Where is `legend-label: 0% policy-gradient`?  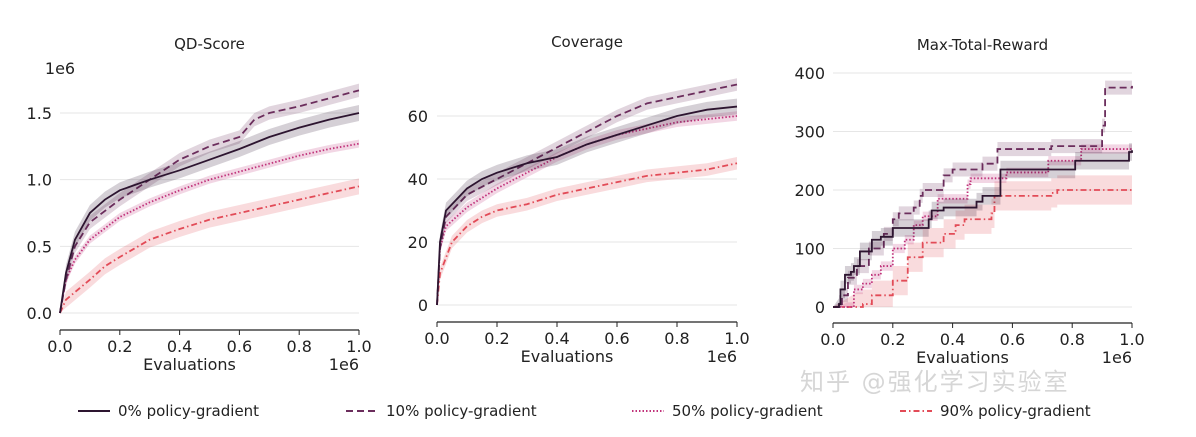 legend-label: 0% policy-gradient is located at coordinates (189, 411).